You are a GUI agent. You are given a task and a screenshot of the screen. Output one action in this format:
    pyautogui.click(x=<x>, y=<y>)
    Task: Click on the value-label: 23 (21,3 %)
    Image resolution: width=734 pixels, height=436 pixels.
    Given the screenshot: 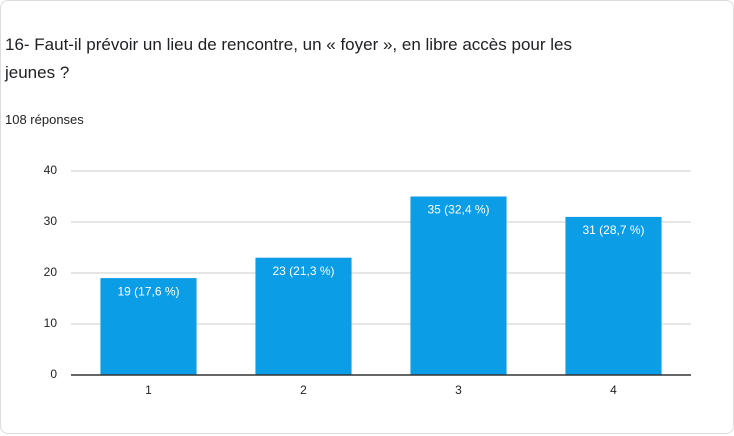 What is the action you would take?
    pyautogui.click(x=303, y=271)
    